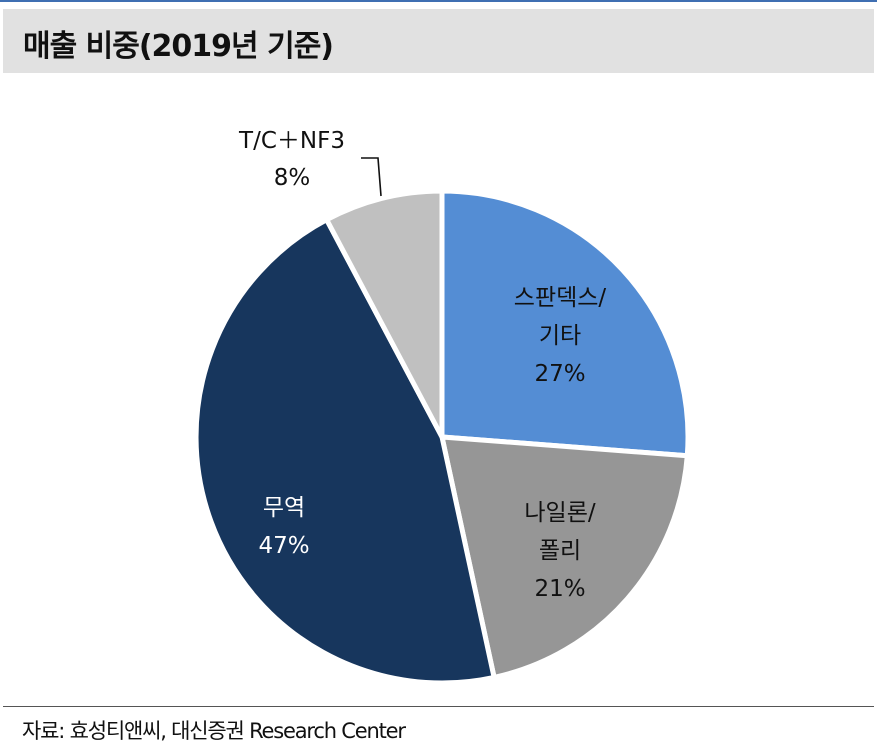 The height and width of the screenshot is (751, 877). Describe the element at coordinates (283, 546) in the screenshot. I see `slice-value-label-2: 47%` at that location.